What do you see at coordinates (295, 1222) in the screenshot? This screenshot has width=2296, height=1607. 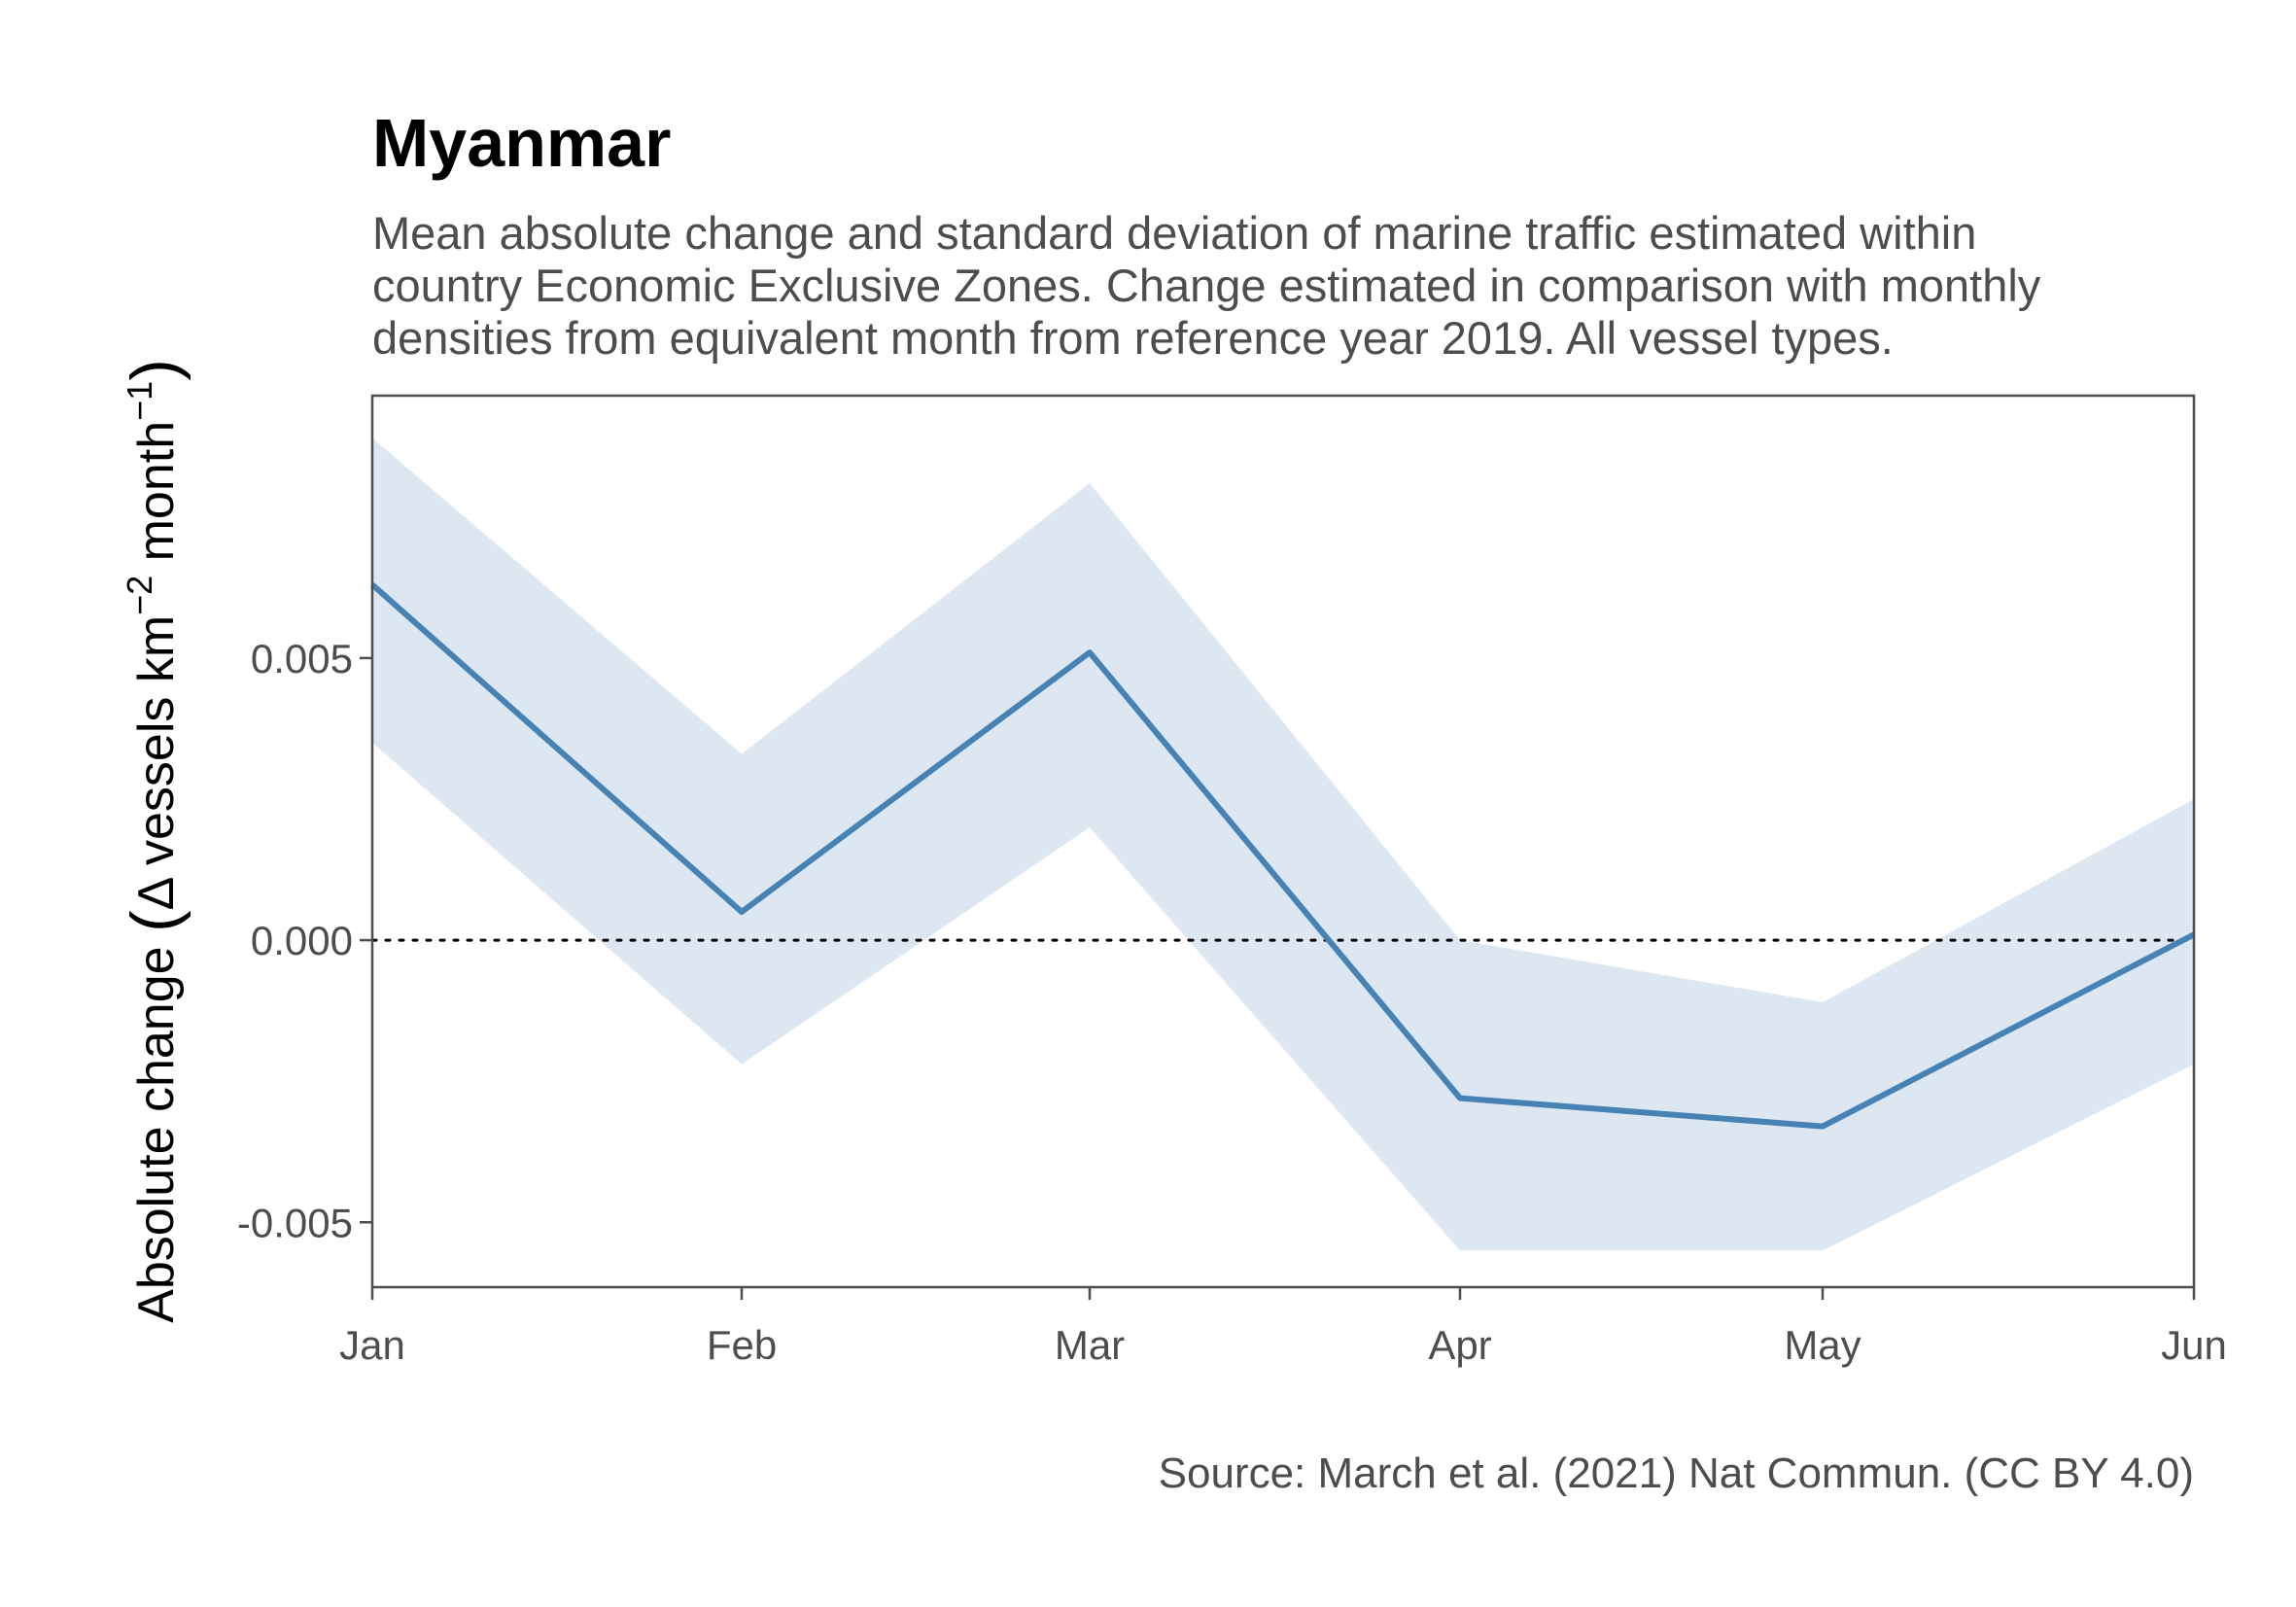 I see `y-tick-label: -0.005` at bounding box center [295, 1222].